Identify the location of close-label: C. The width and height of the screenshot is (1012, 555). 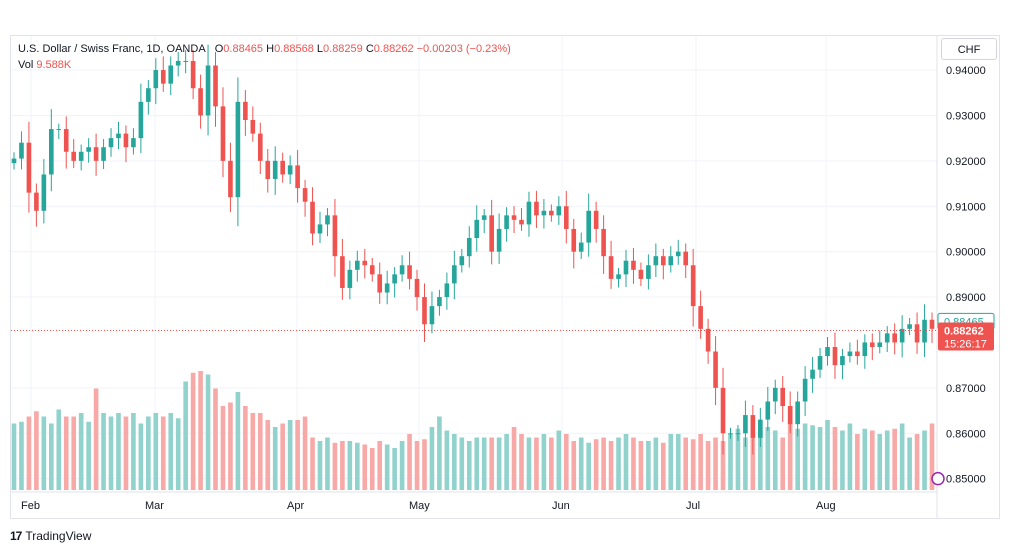
(369, 49).